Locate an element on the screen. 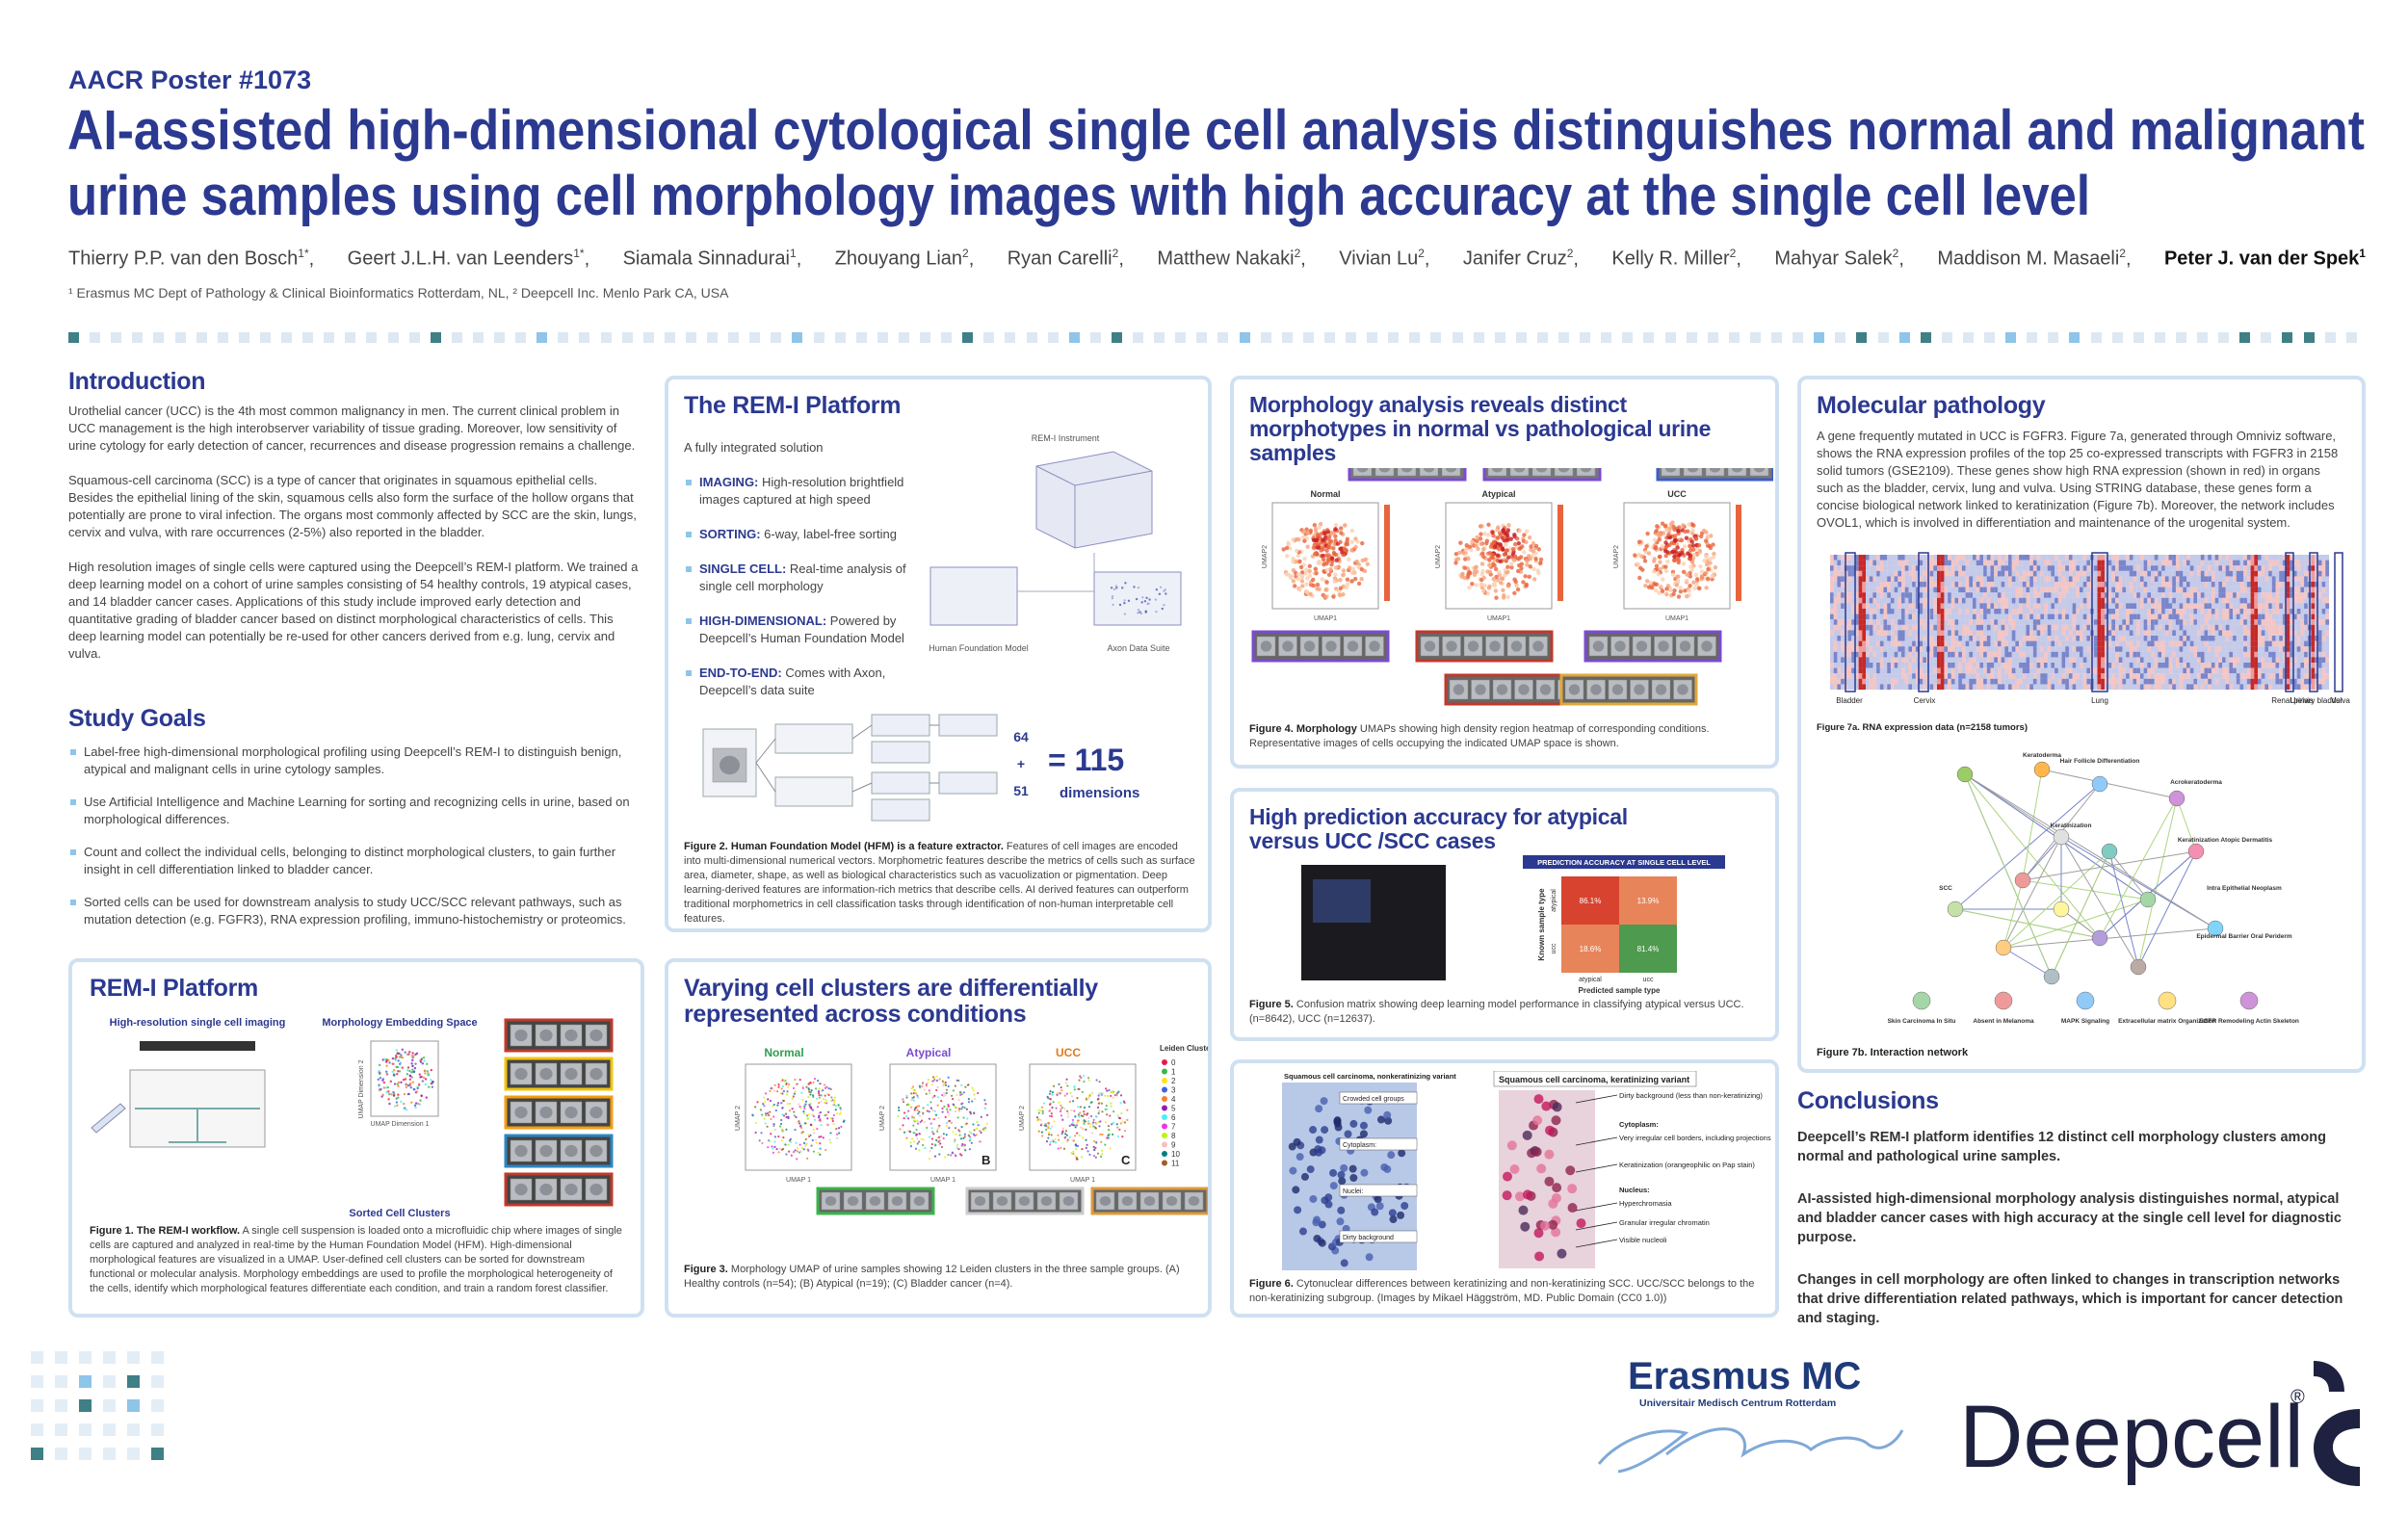 This screenshot has width=2408, height=1514. cell is located at coordinates (1384, 470).